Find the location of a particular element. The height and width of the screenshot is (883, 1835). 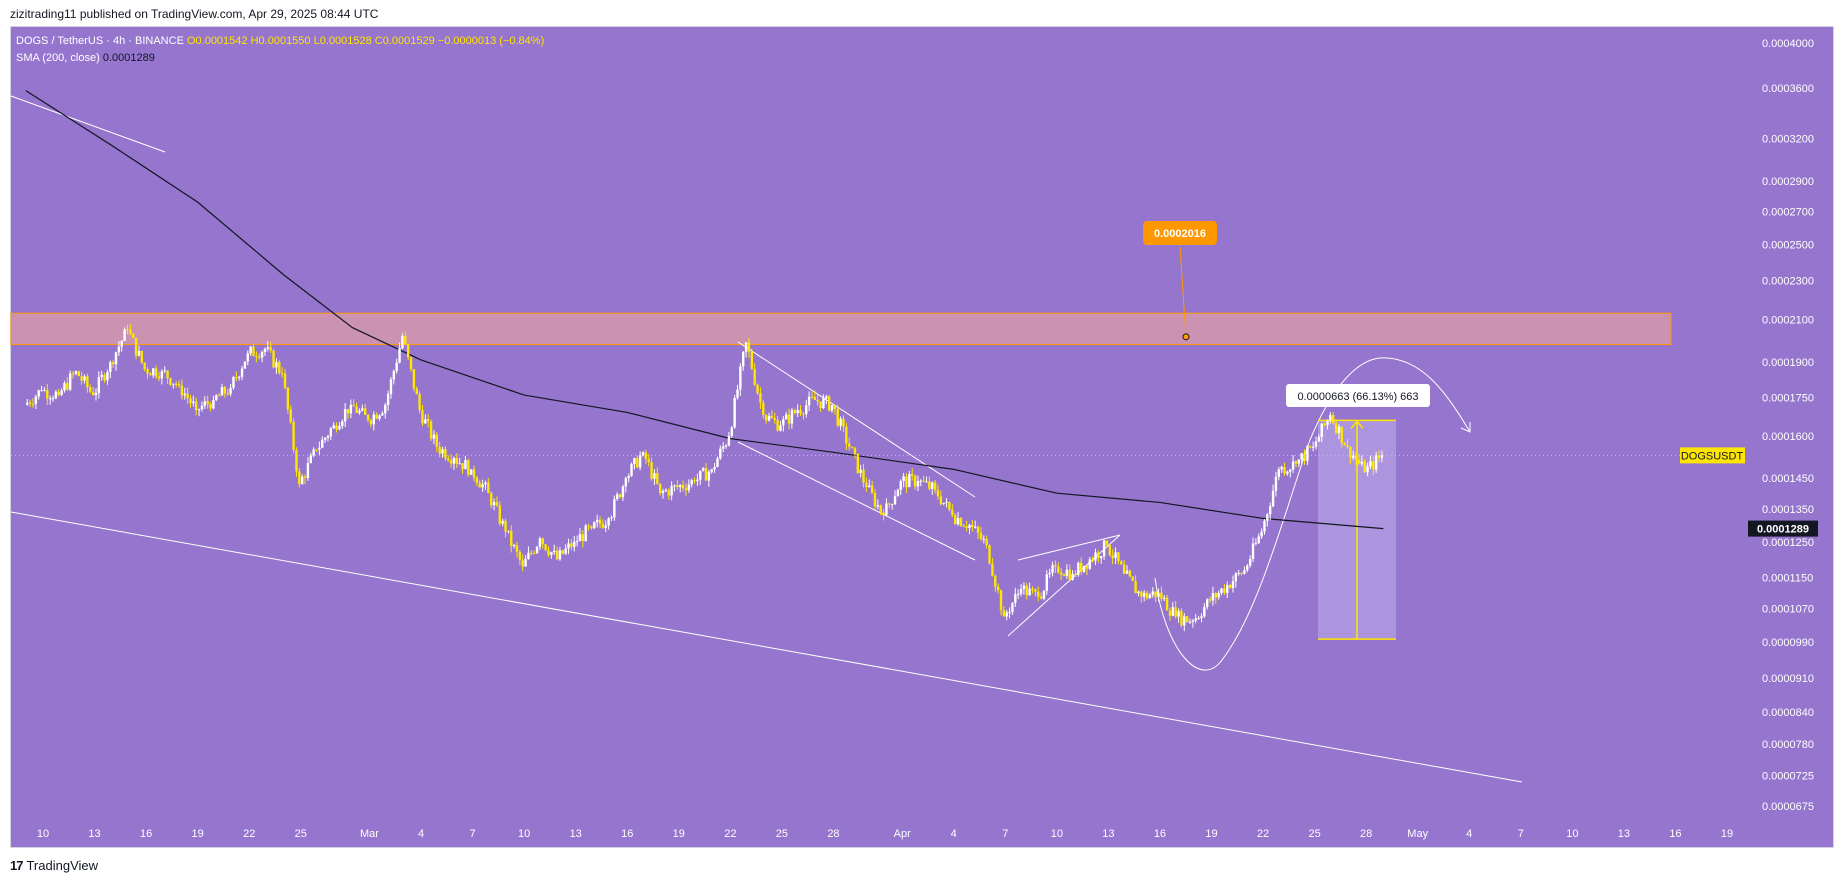

legend-sma-label: SMA (200, close) is located at coordinates (58, 58).